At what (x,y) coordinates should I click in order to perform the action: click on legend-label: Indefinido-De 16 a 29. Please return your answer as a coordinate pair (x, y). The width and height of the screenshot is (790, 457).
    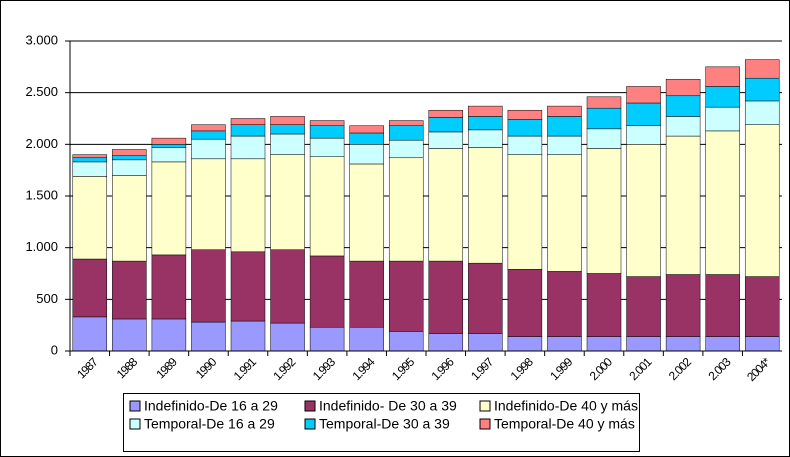
    Looking at the image, I should click on (211, 406).